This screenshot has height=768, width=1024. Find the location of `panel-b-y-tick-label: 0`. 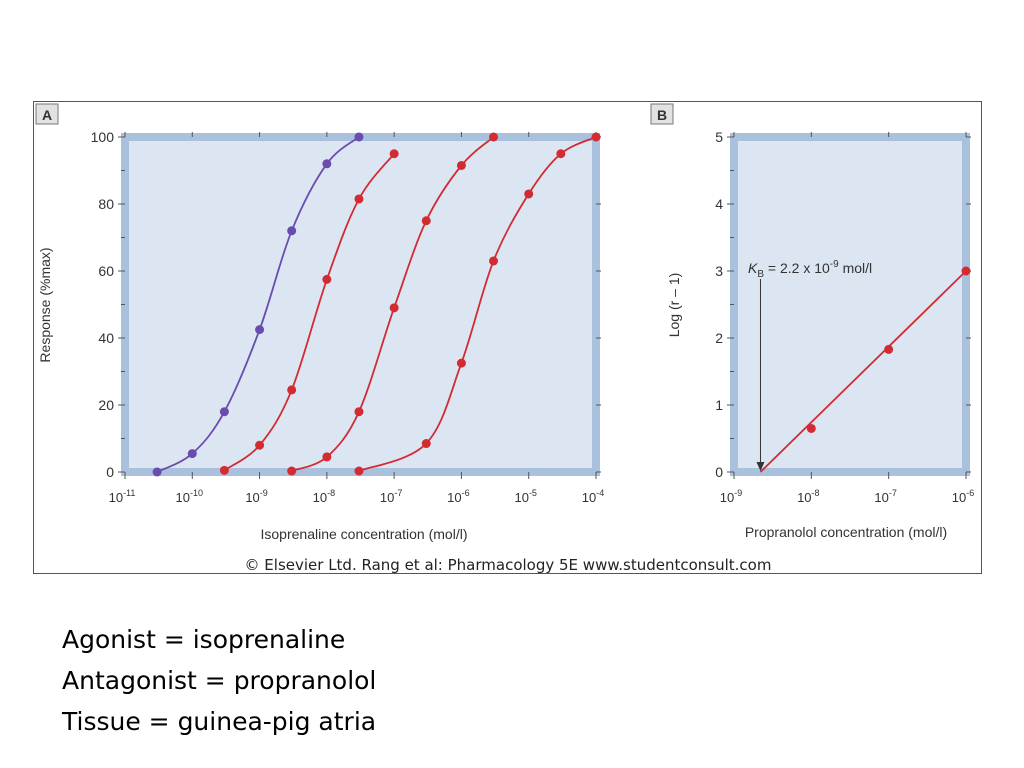

panel-b-y-tick-label: 0 is located at coordinates (719, 472).